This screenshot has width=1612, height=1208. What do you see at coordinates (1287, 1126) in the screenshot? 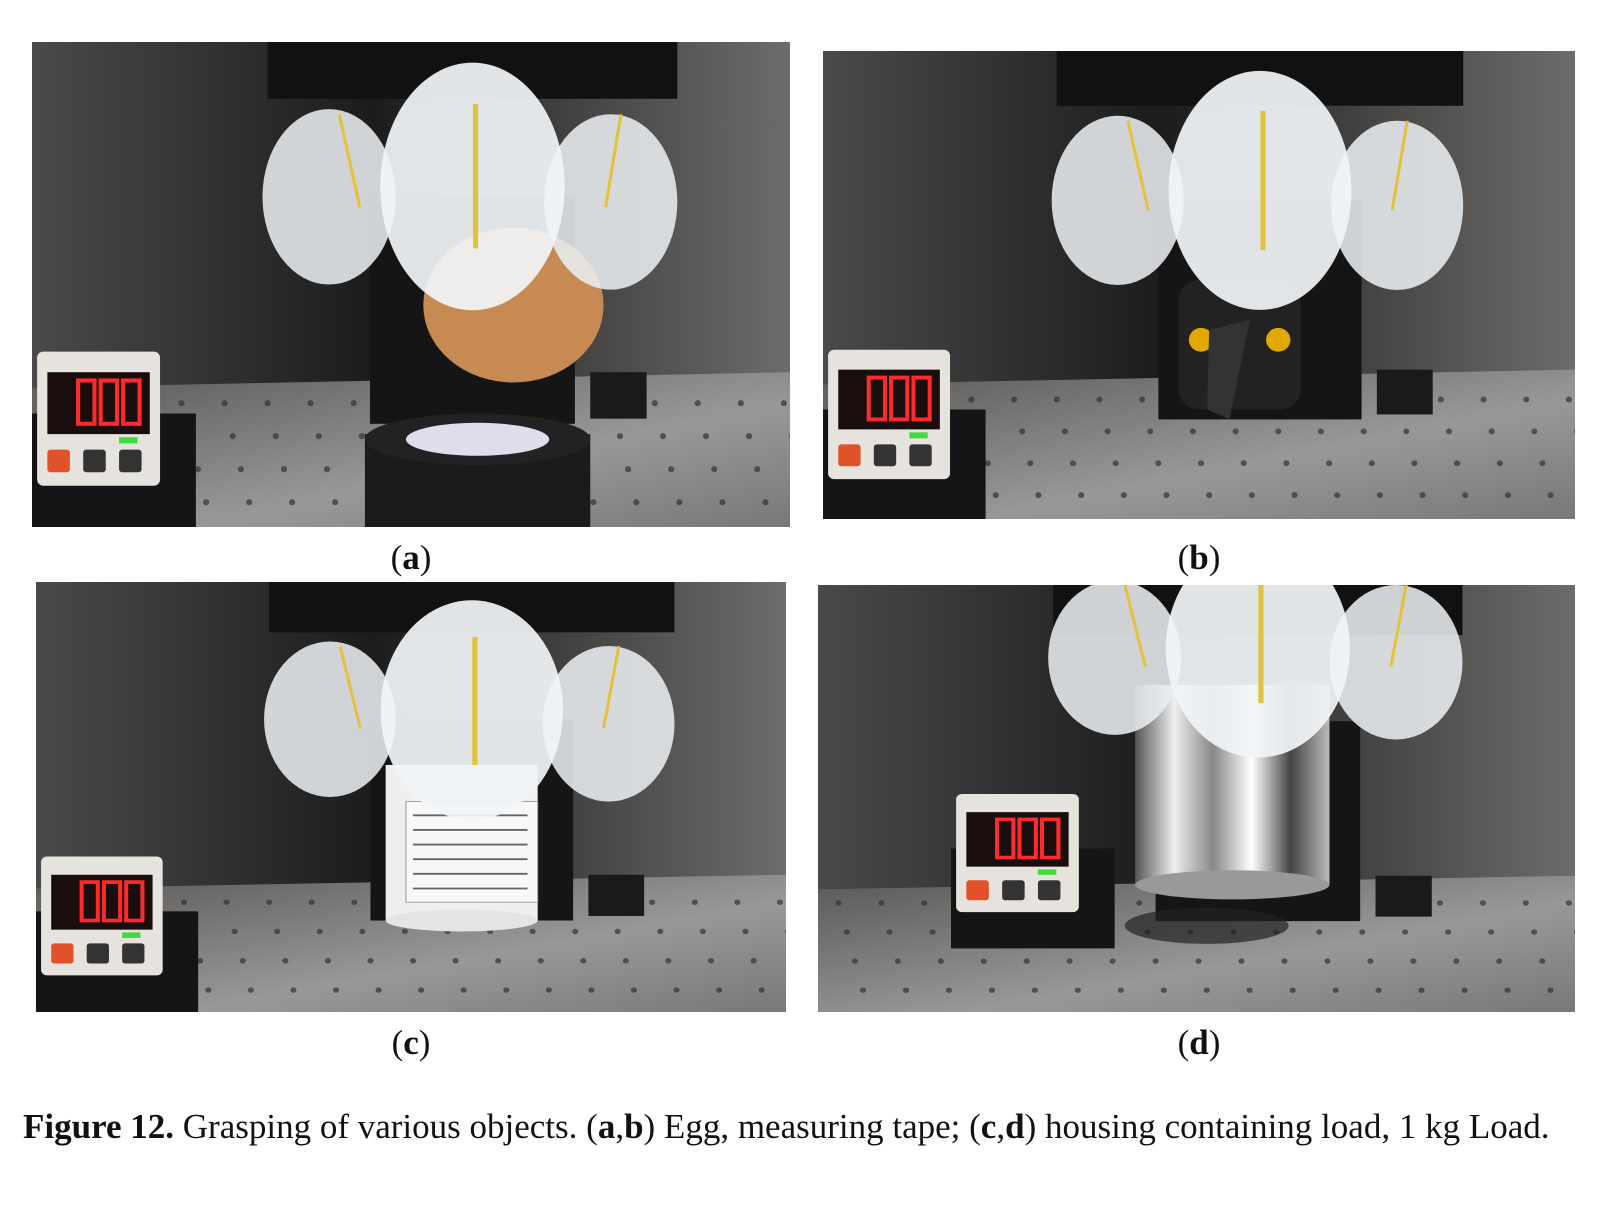
I see `caption-text: ) housing containing load, 1 kg Load.` at bounding box center [1287, 1126].